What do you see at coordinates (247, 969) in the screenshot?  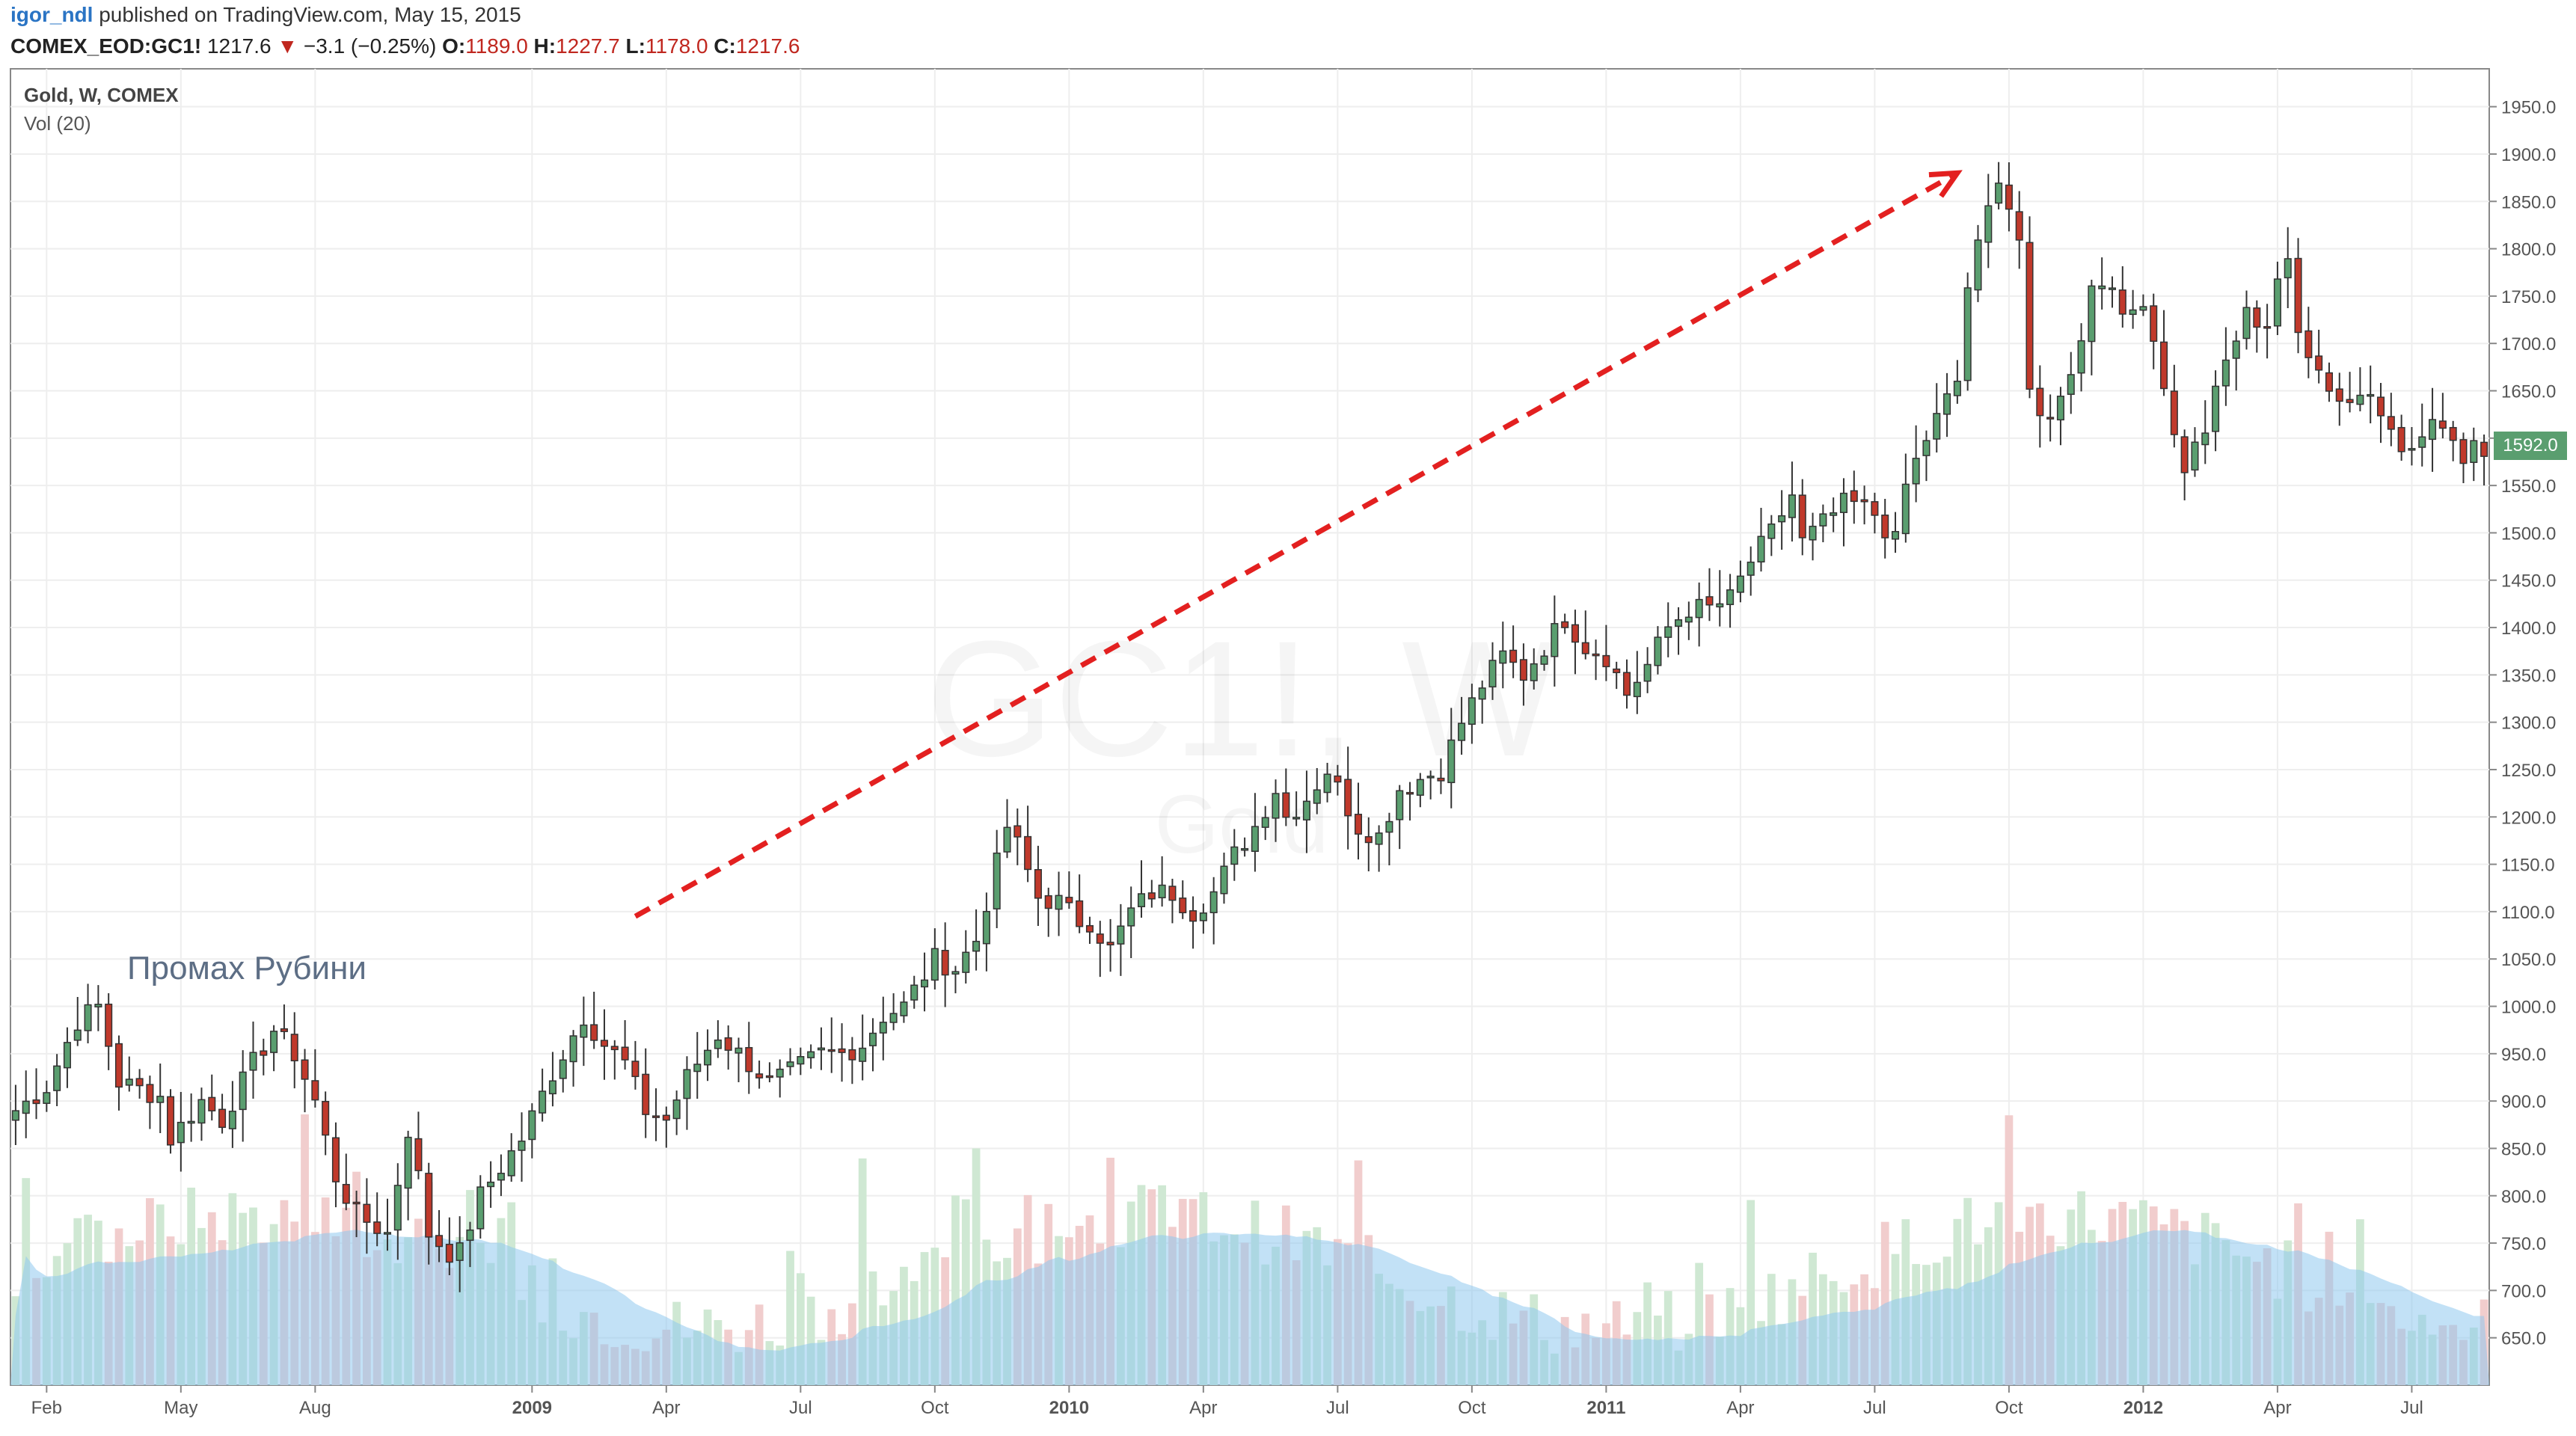 I see `annotation-text: Промах Рубини` at bounding box center [247, 969].